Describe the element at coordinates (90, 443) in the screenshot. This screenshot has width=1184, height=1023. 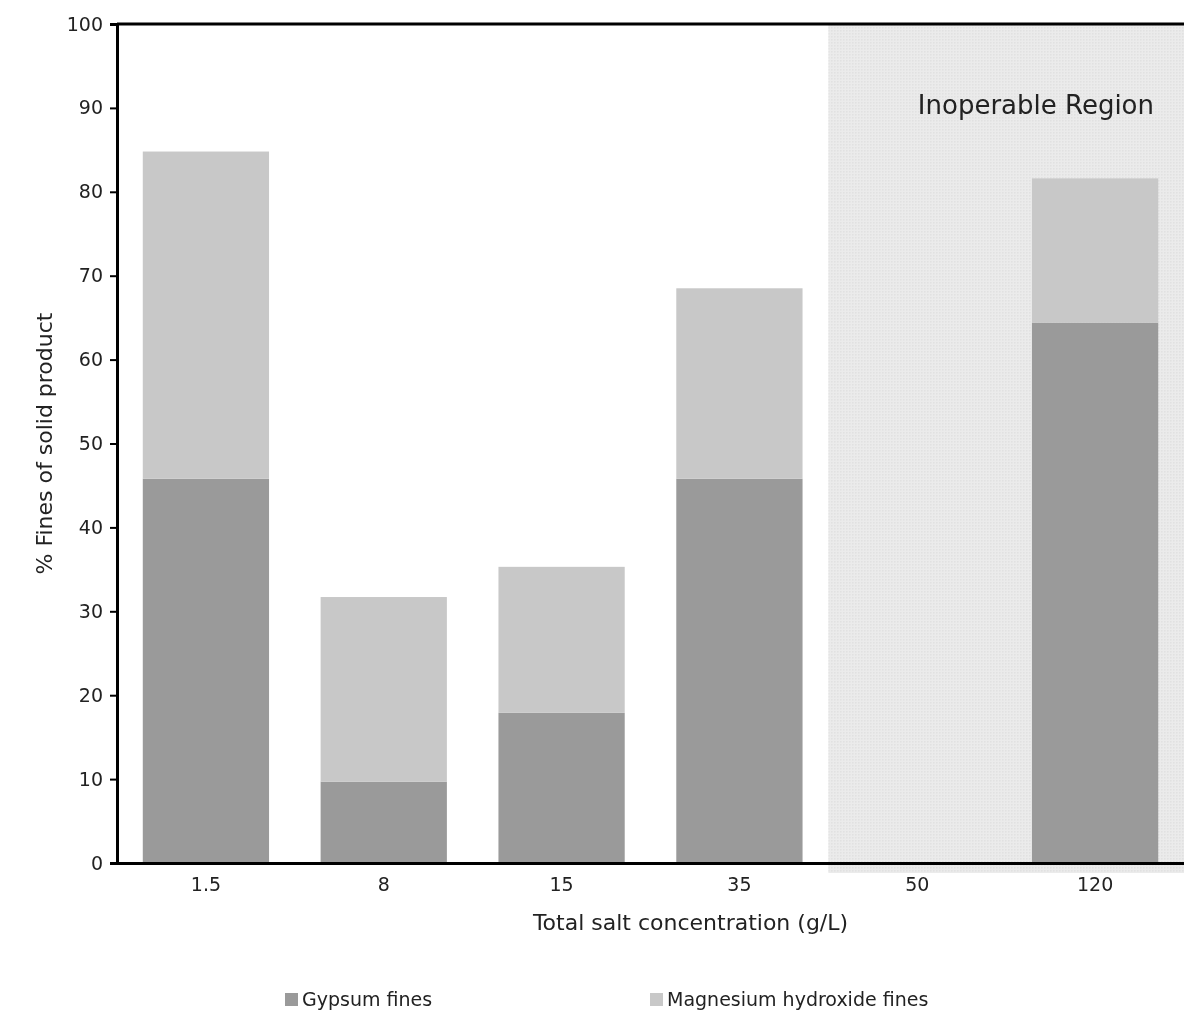
I see `y-tick-label: 50` at that location.